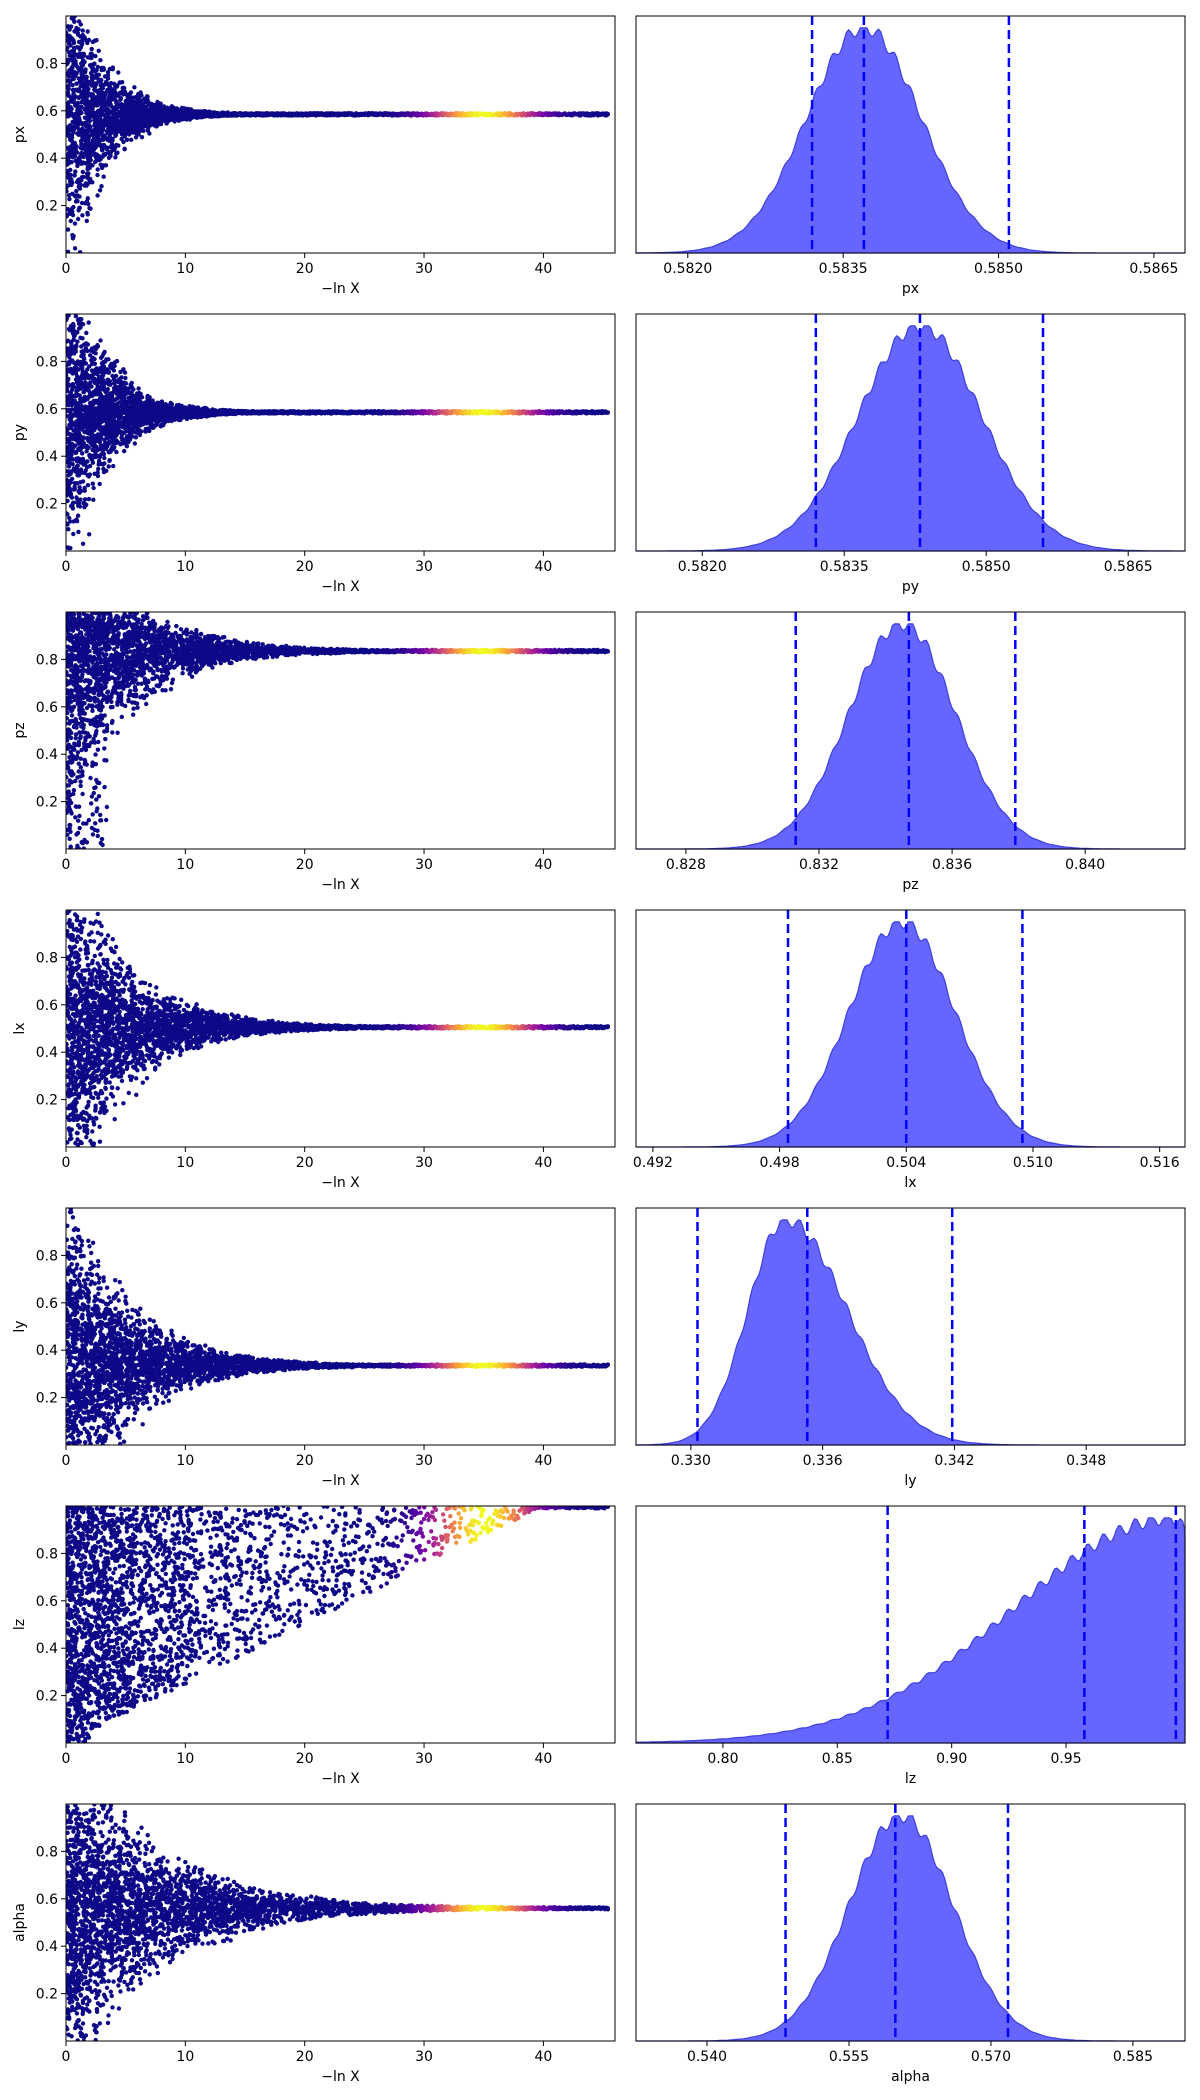 The image size is (1200, 2100). What do you see at coordinates (910, 140) in the screenshot?
I see `density-area` at bounding box center [910, 140].